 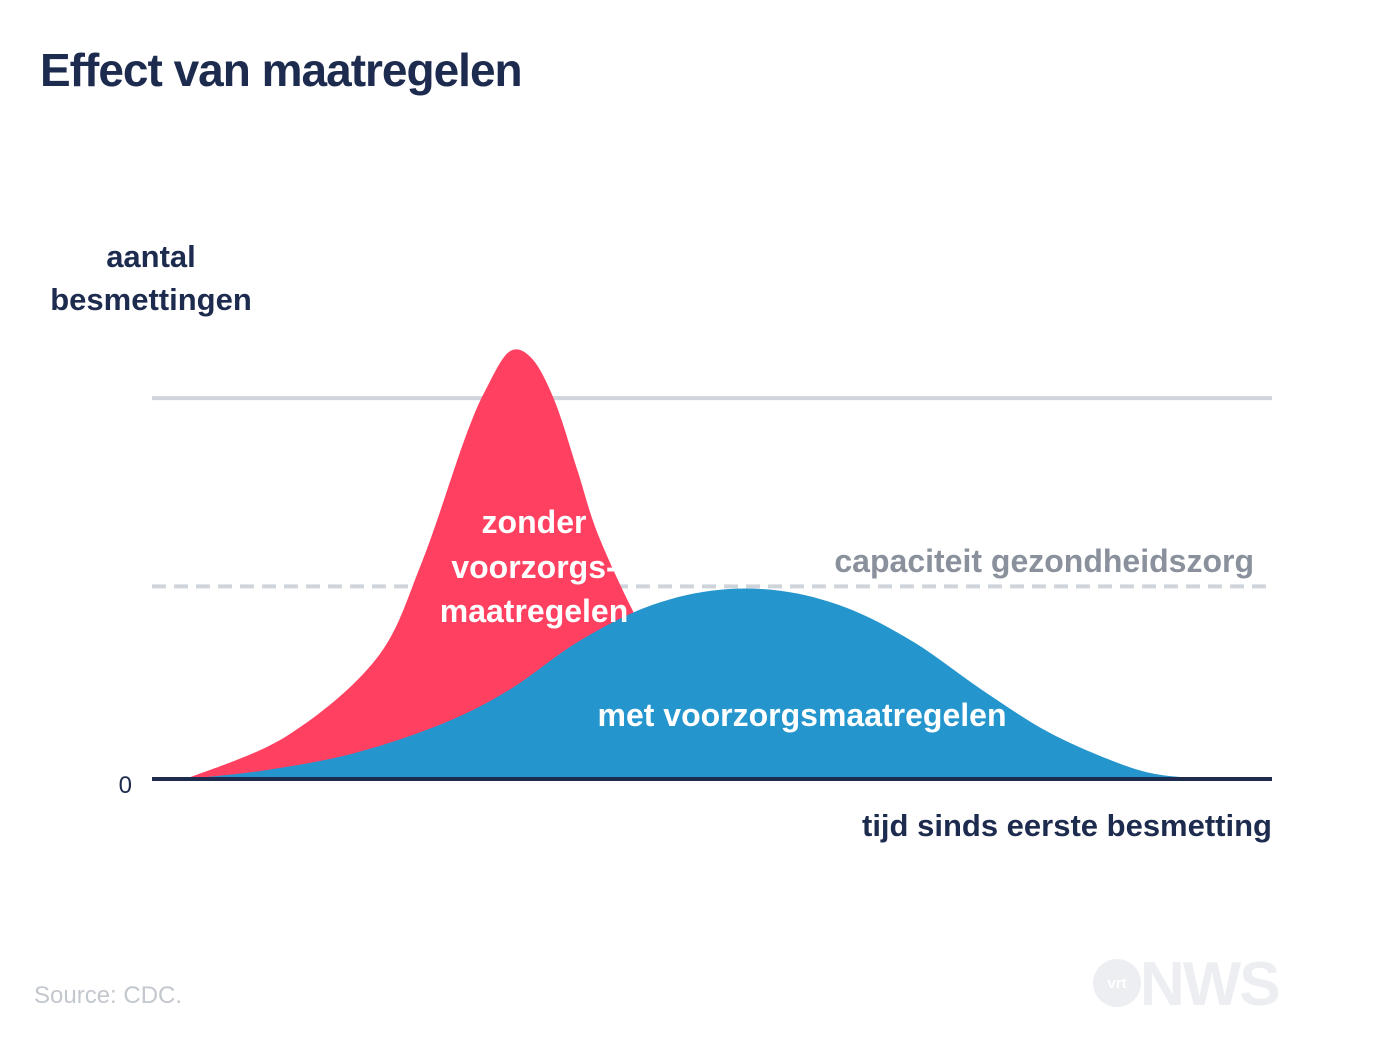 I want to click on logo-main-text: NWS, so click(x=1209, y=984).